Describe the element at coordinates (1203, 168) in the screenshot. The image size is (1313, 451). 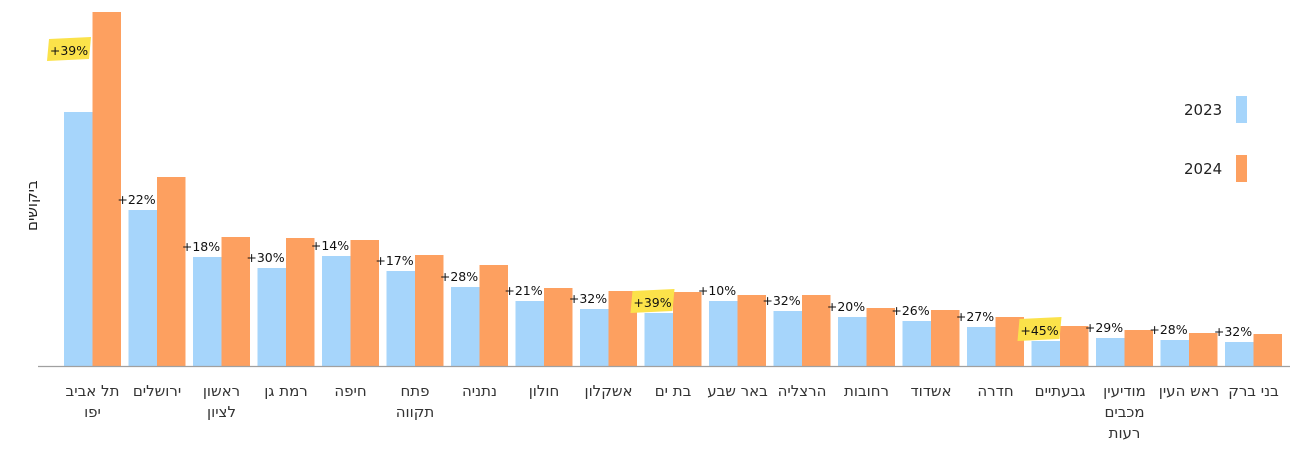
I see `legend-label-2024: 2024` at that location.